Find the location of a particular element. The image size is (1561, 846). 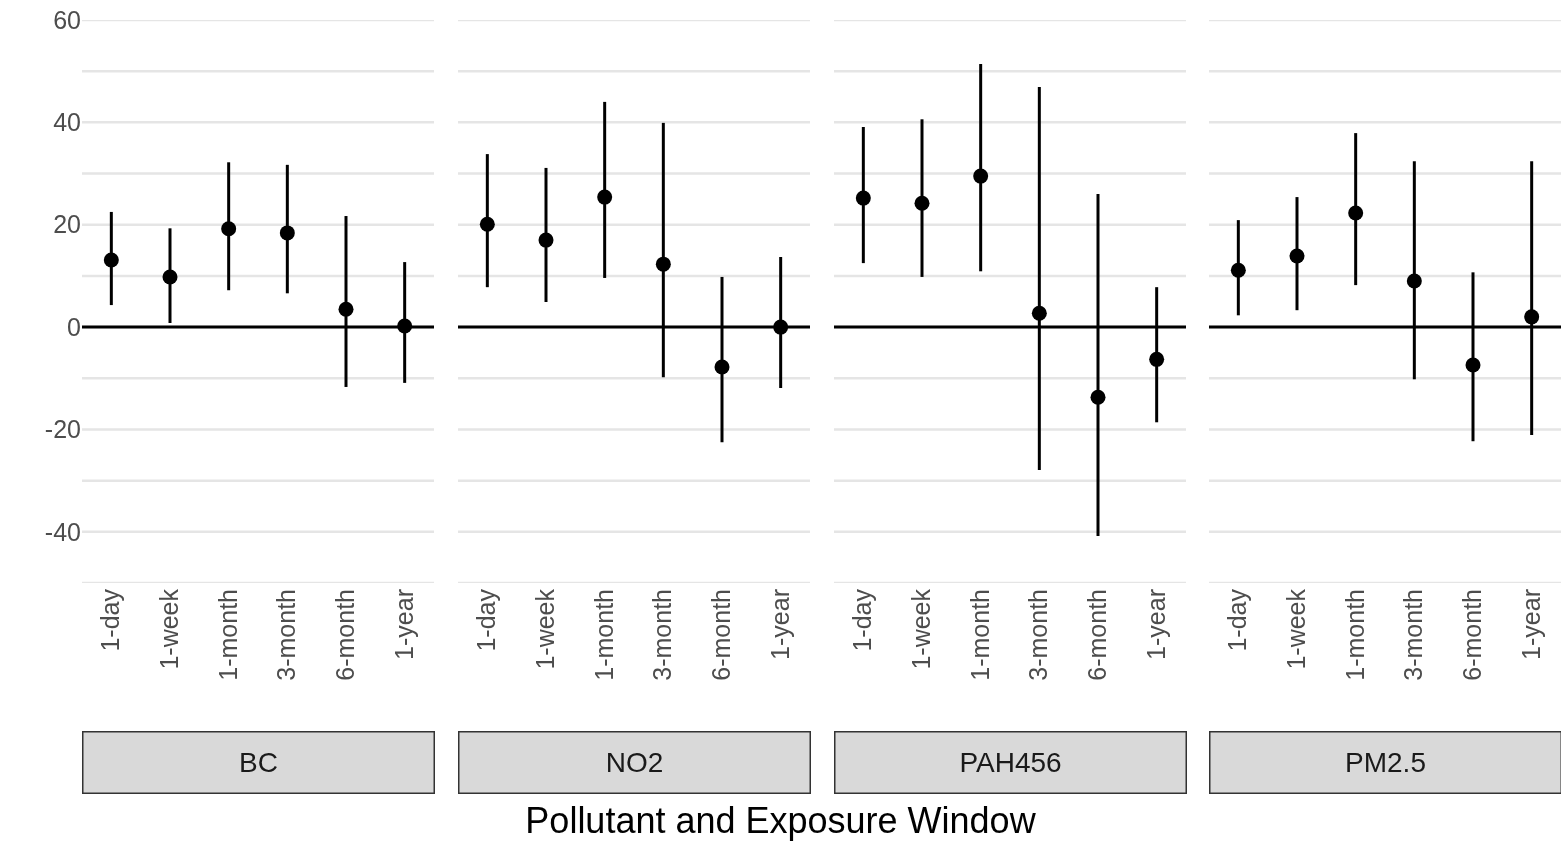

text: PM2.5 is located at coordinates (1385, 762).